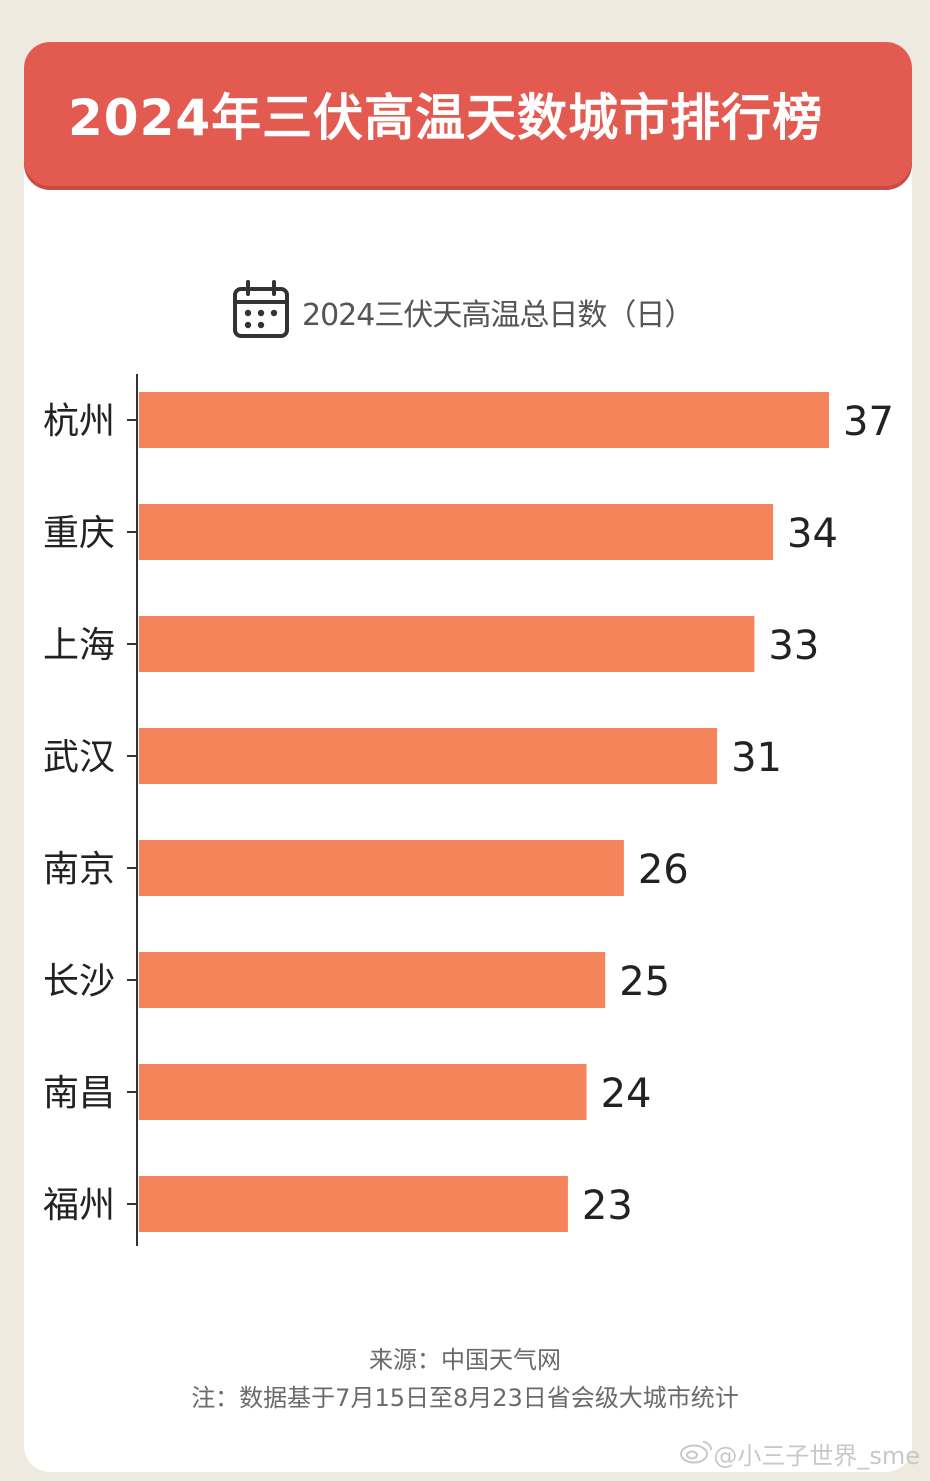  What do you see at coordinates (793, 646) in the screenshot?
I see `value-label: 33` at bounding box center [793, 646].